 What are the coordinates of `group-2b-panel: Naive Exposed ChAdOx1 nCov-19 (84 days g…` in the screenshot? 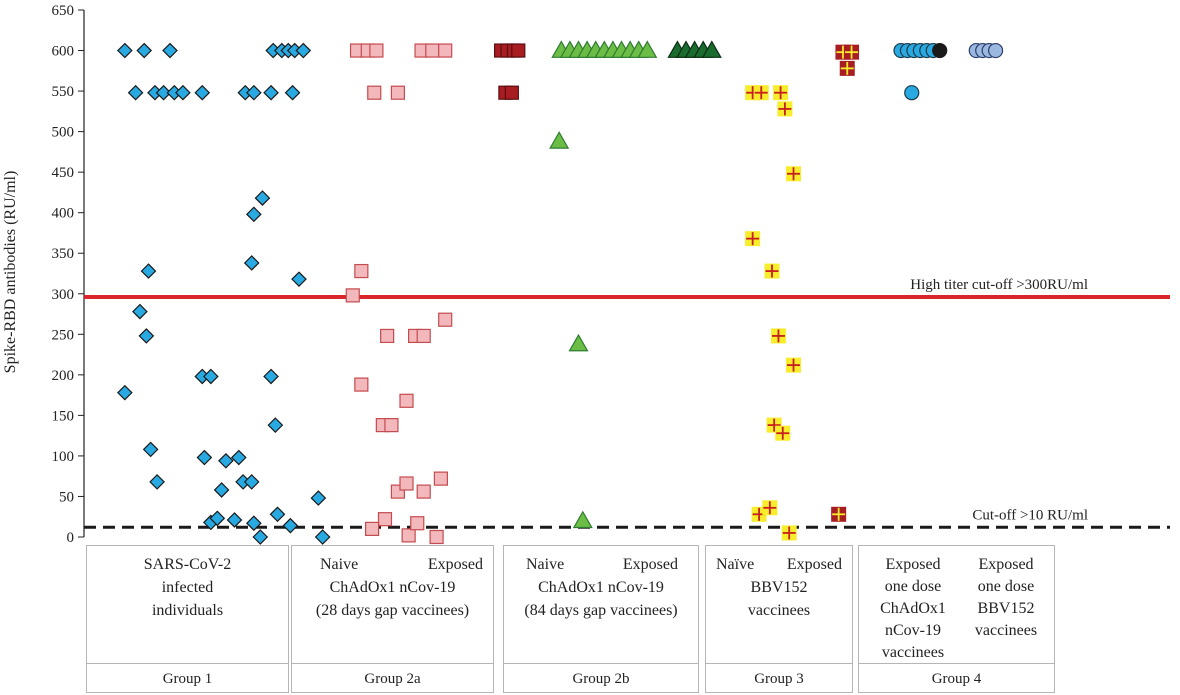 It's located at (601, 619).